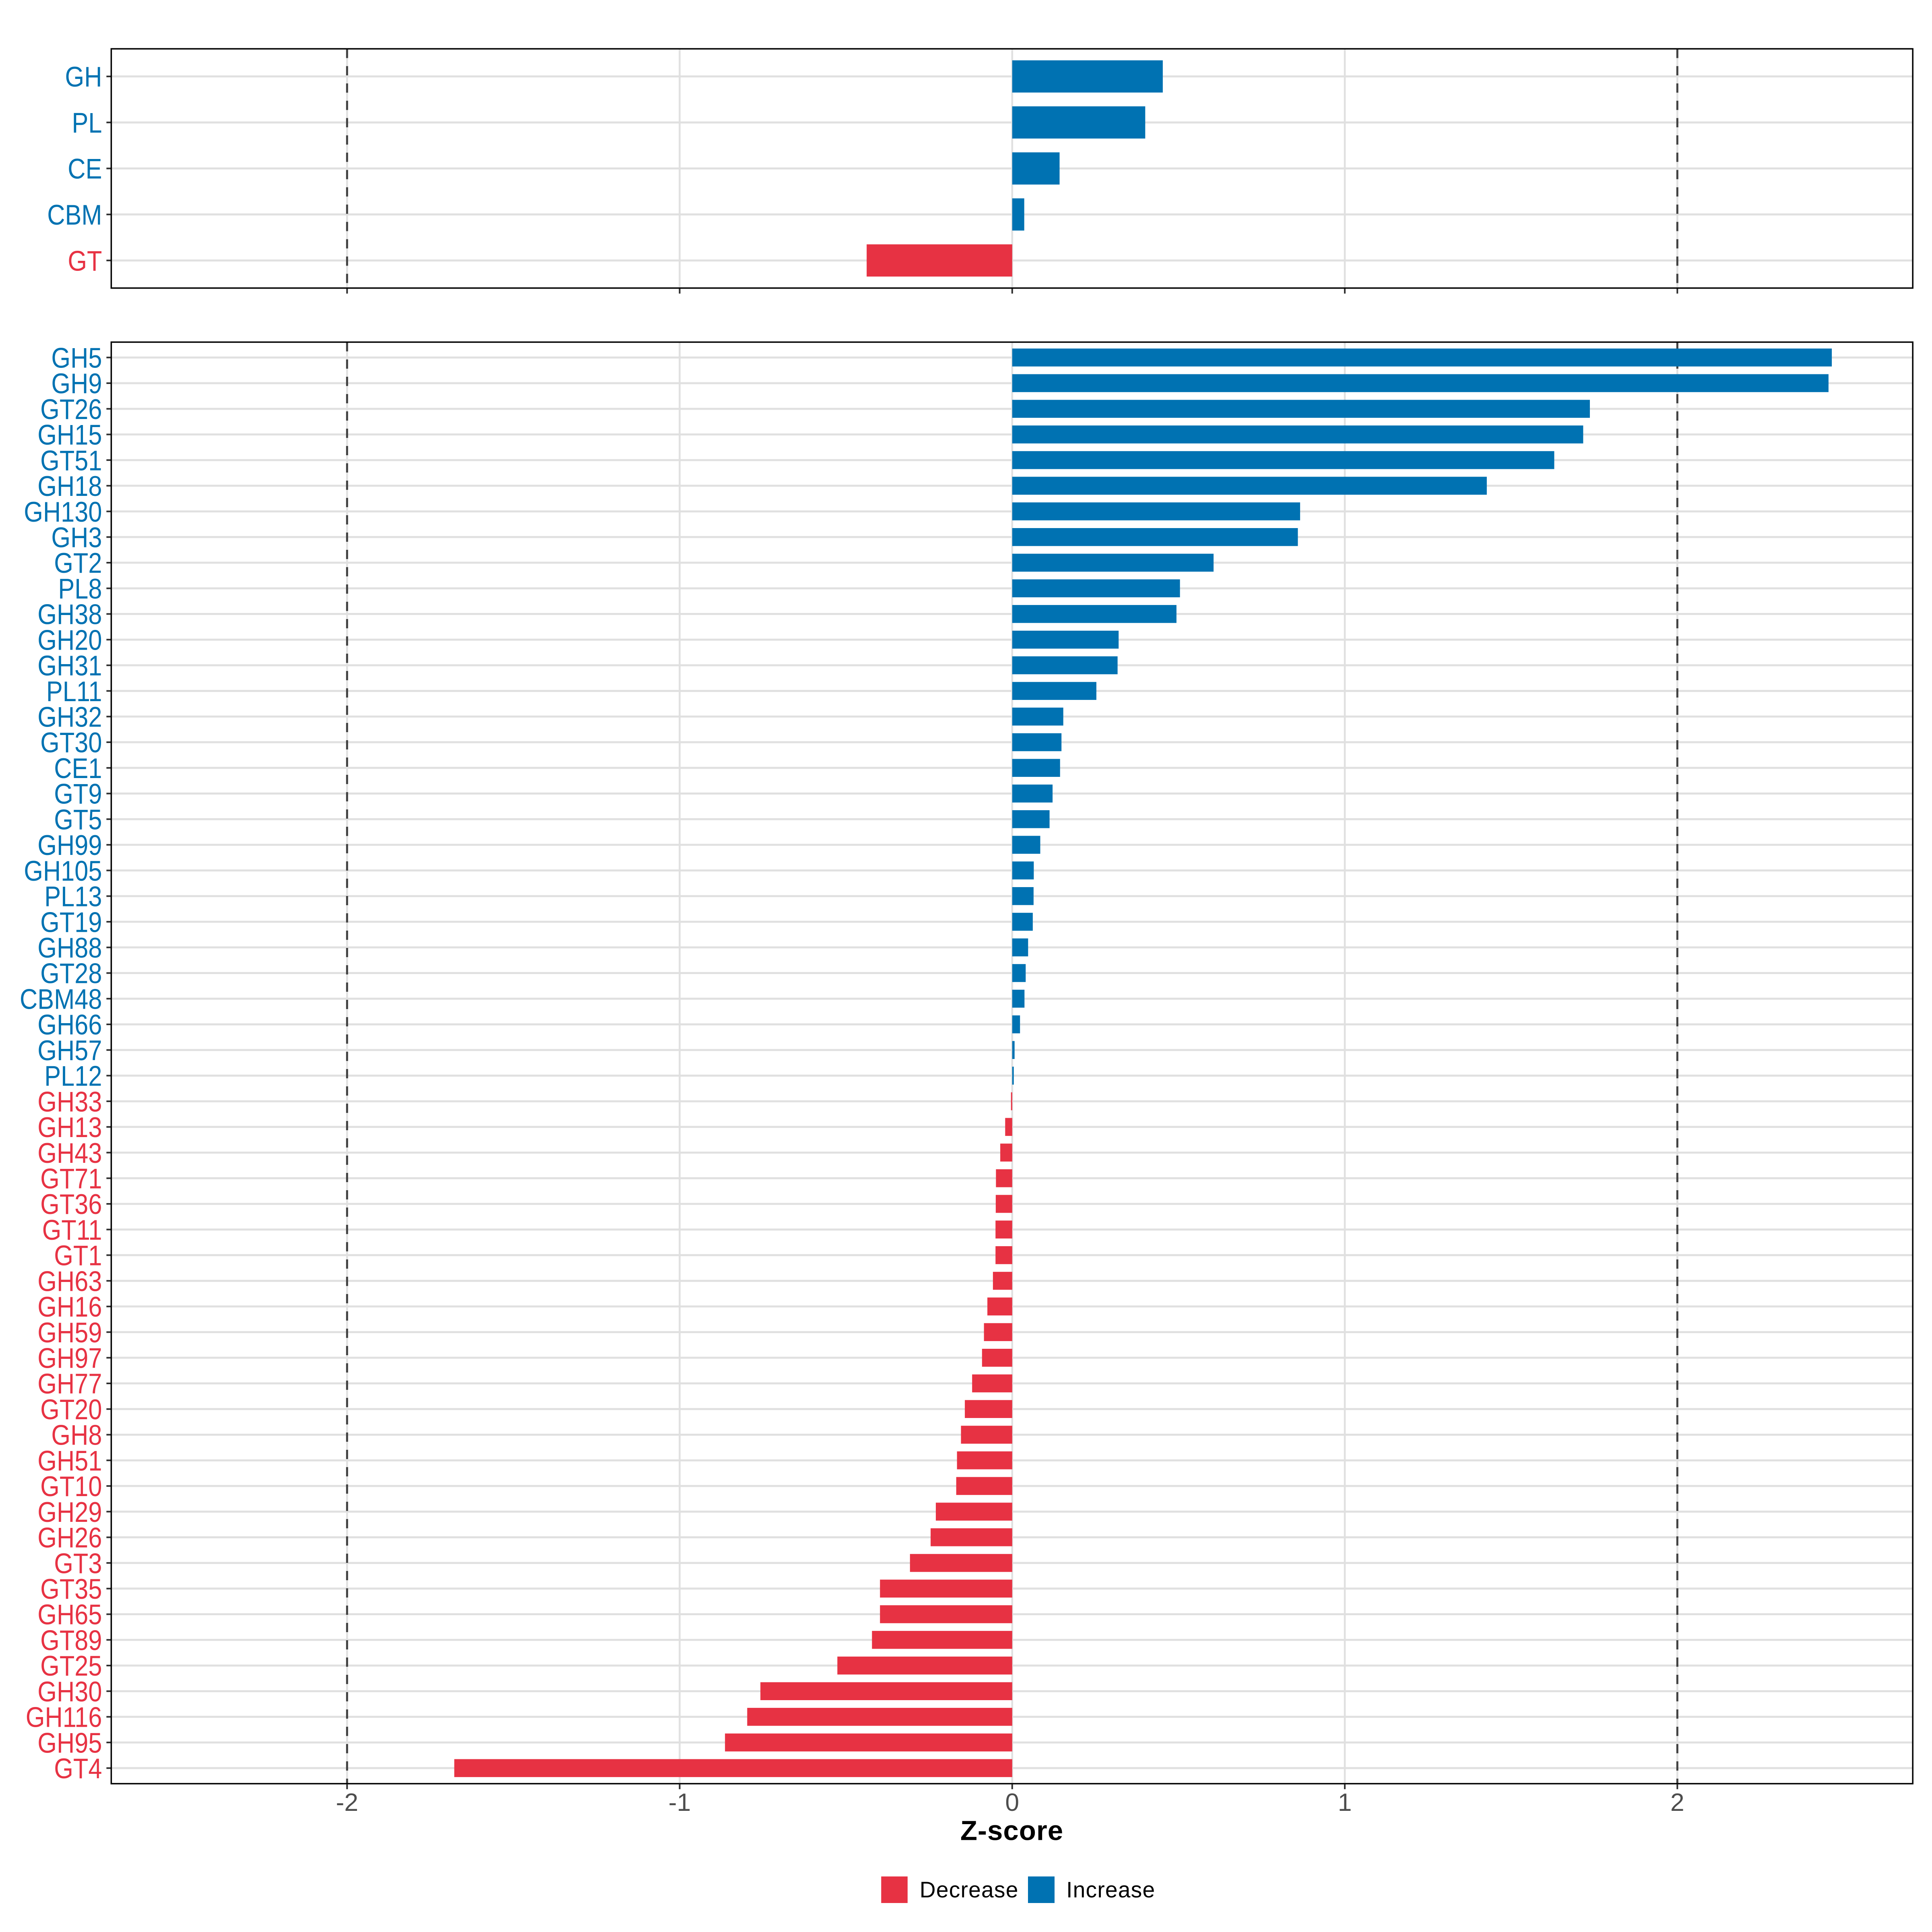 This screenshot has height=1932, width=1932. What do you see at coordinates (69, 1538) in the screenshot?
I see `svg-text: GH26` at bounding box center [69, 1538].